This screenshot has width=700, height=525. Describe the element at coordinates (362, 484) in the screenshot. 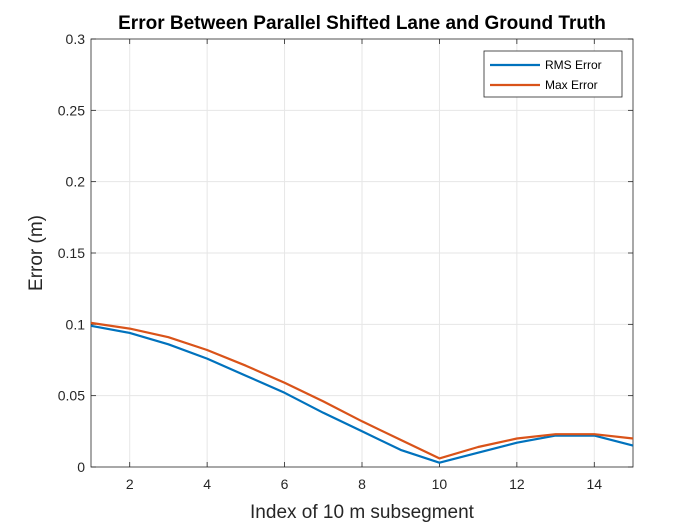

I see `x-tick-label: 8` at that location.